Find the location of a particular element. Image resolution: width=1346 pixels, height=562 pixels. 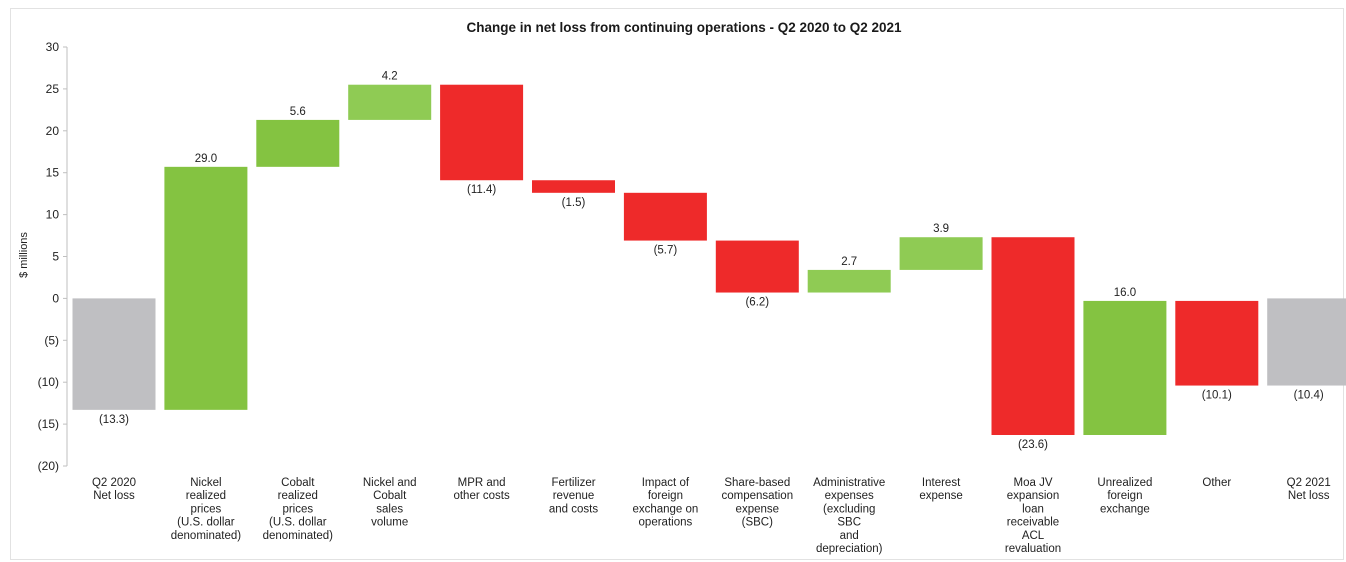

y-tick-label: 25 is located at coordinates (53, 89).